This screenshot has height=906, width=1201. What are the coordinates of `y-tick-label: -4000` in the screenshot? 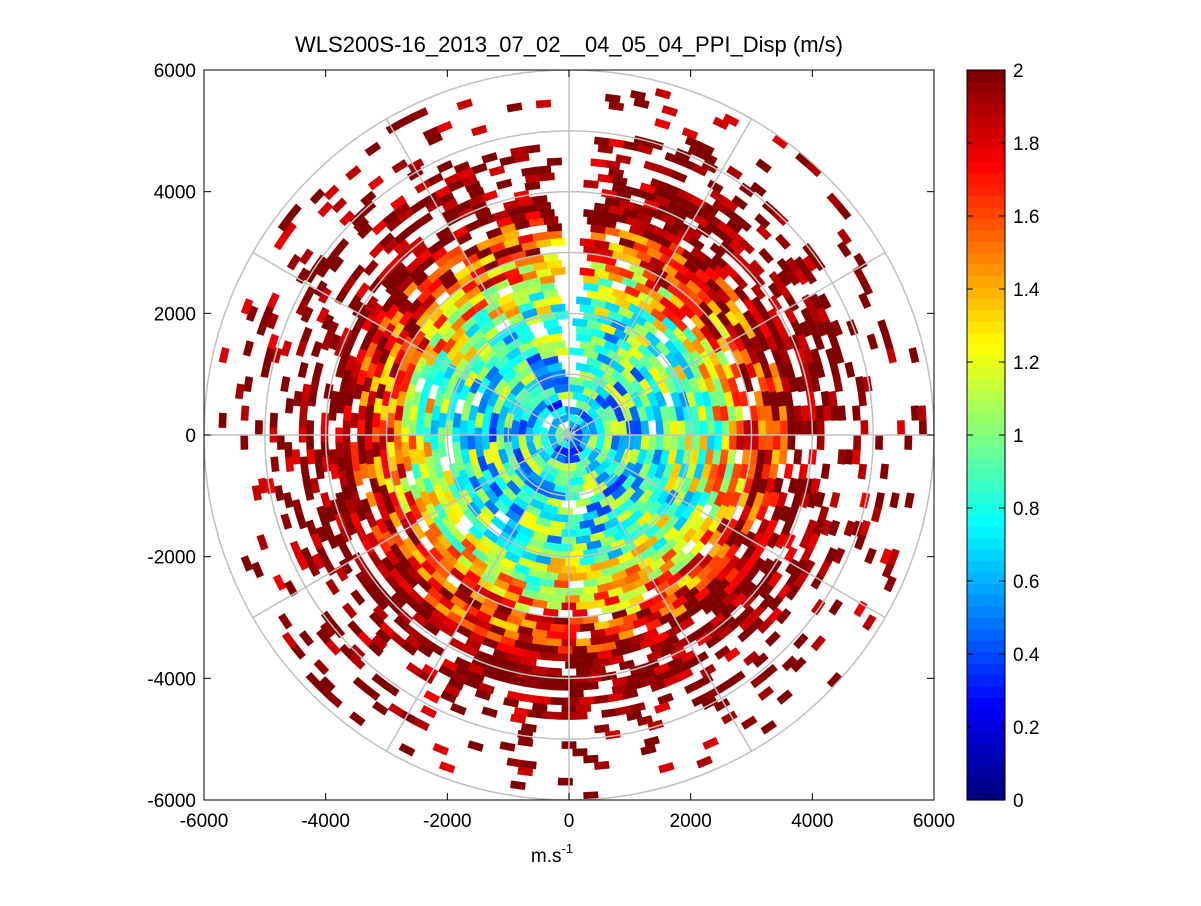 It's located at (171, 679).